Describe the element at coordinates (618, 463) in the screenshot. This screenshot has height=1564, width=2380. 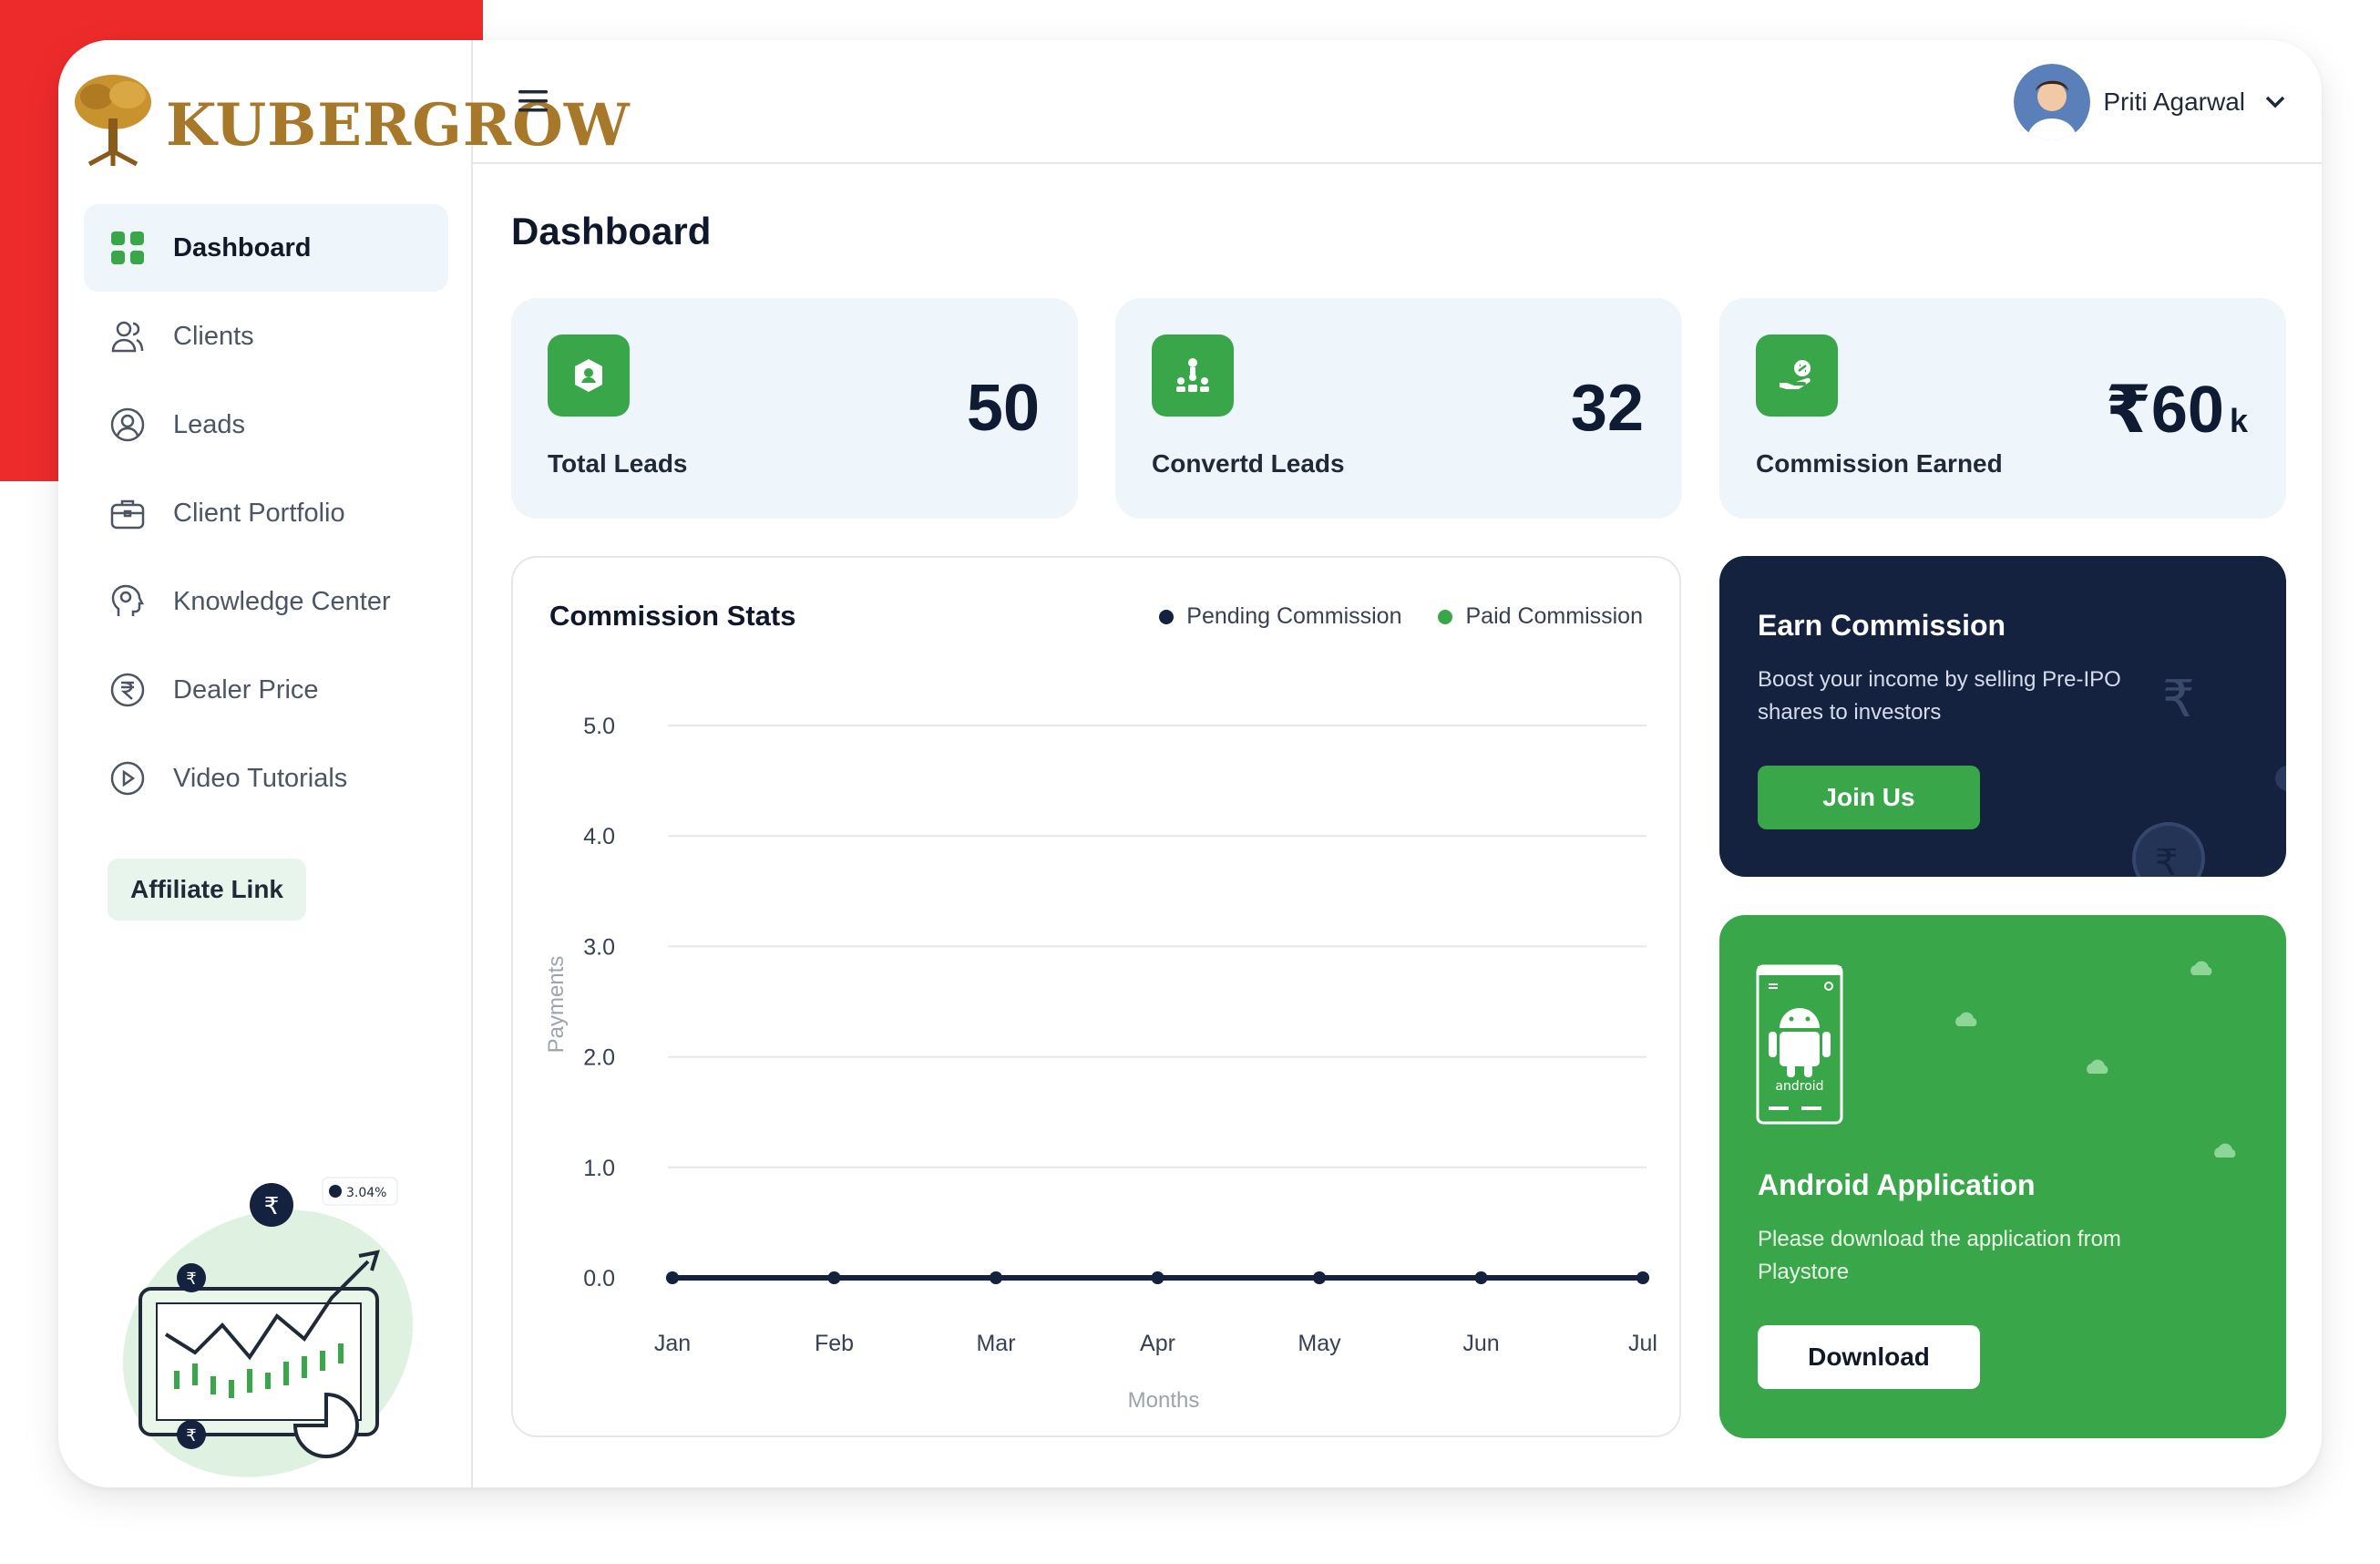
I see `stat-label: Total Leads` at that location.